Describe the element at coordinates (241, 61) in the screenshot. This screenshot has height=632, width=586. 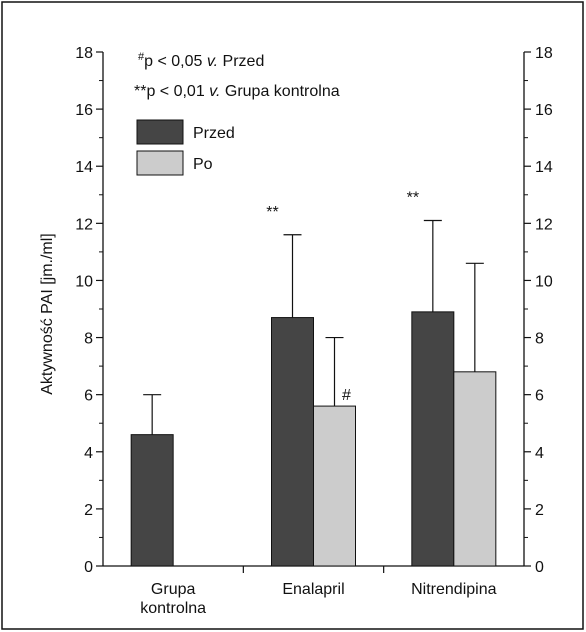
I see `significance-note-rest: Przed` at that location.